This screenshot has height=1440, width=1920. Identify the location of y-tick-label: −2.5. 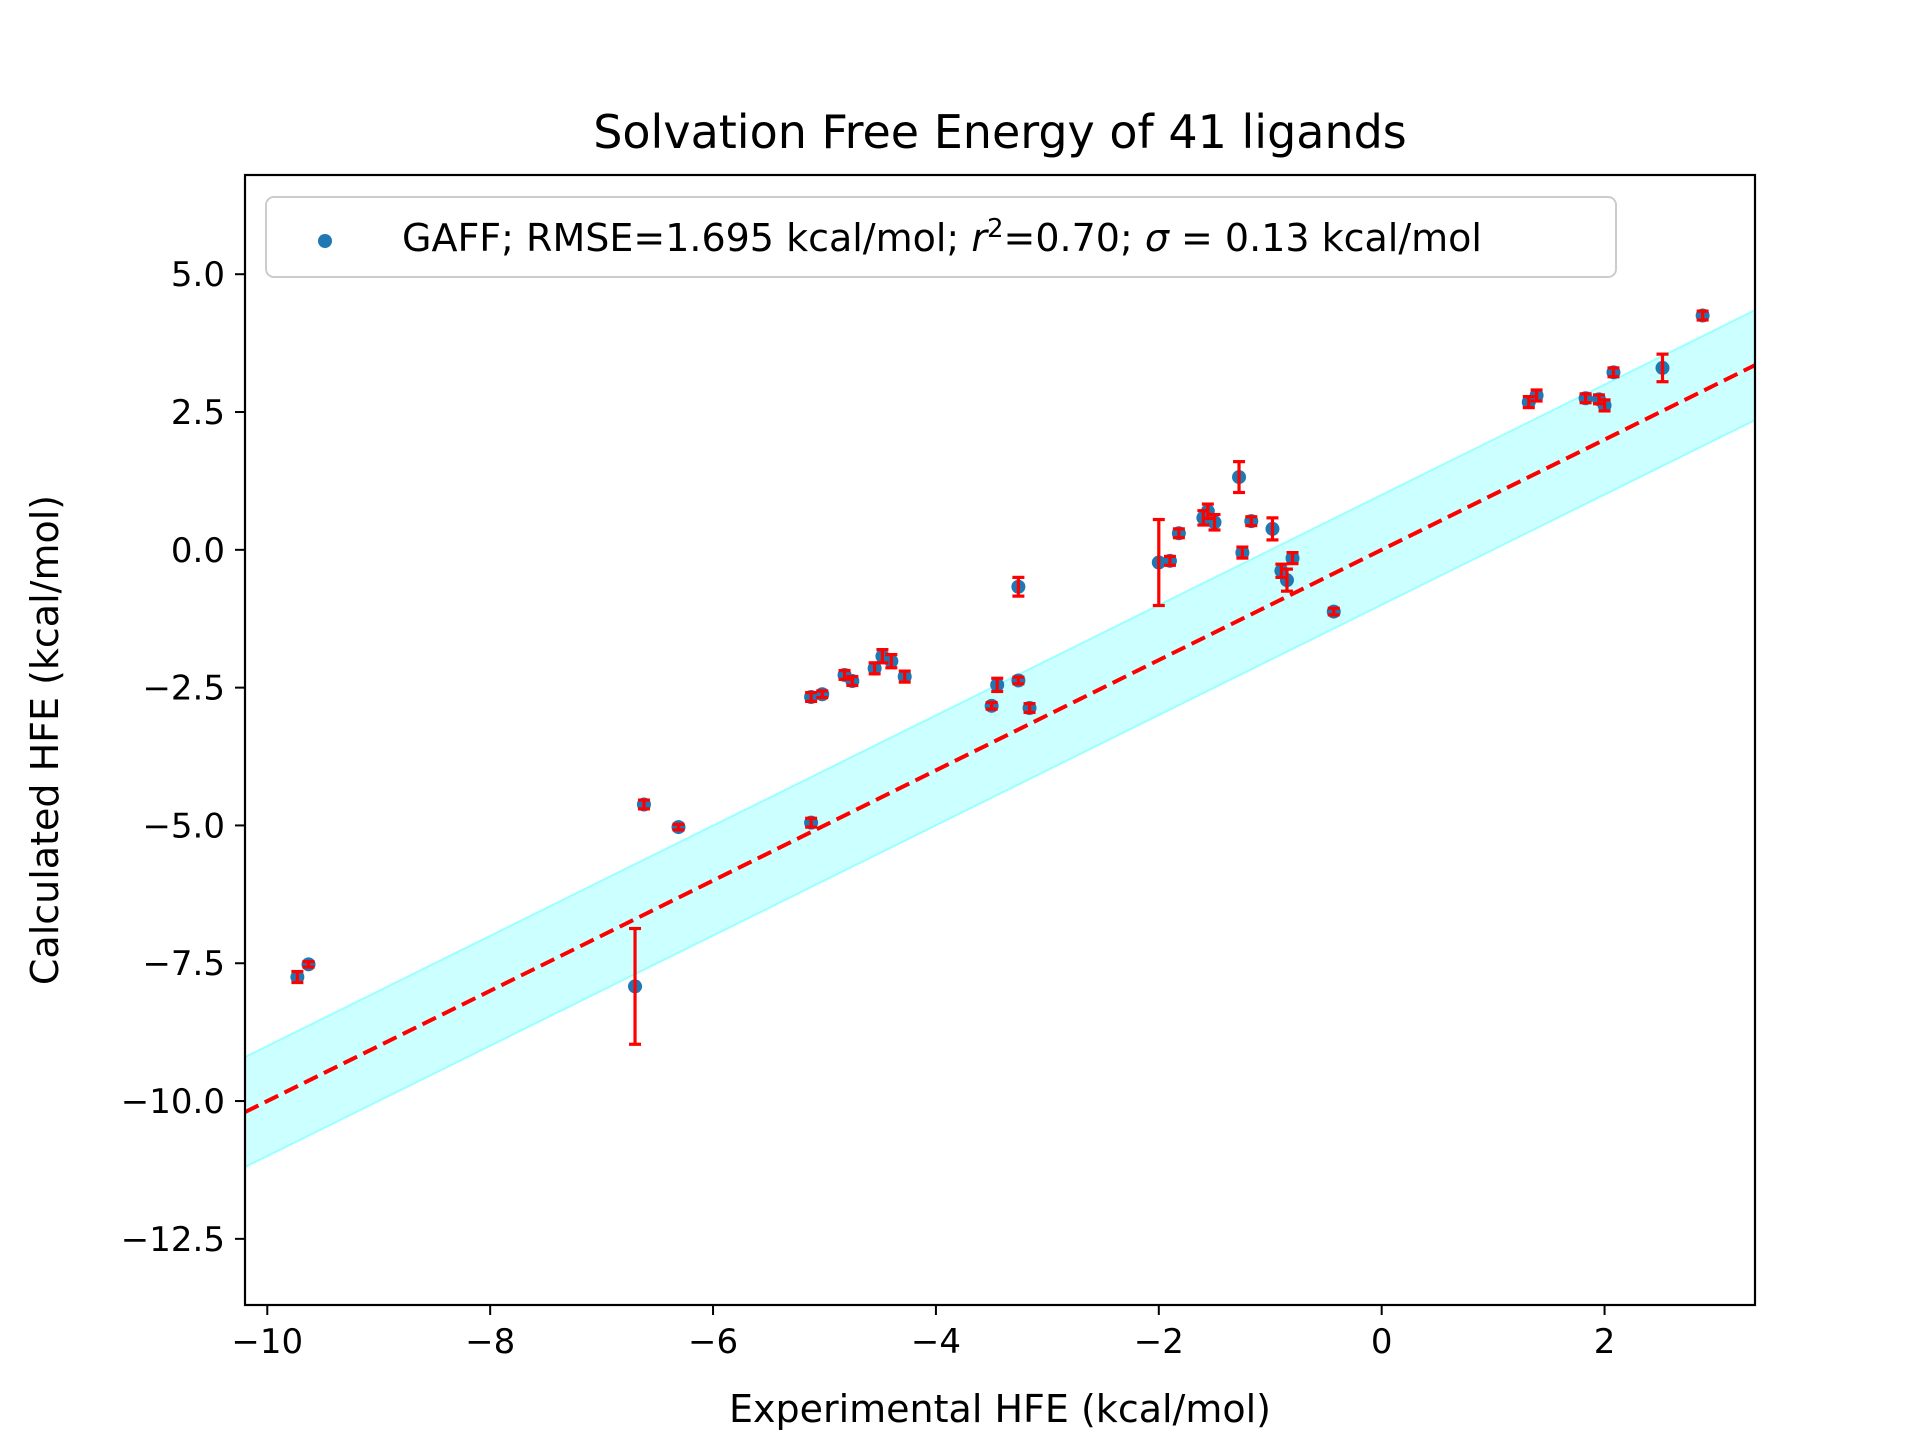
(183, 689).